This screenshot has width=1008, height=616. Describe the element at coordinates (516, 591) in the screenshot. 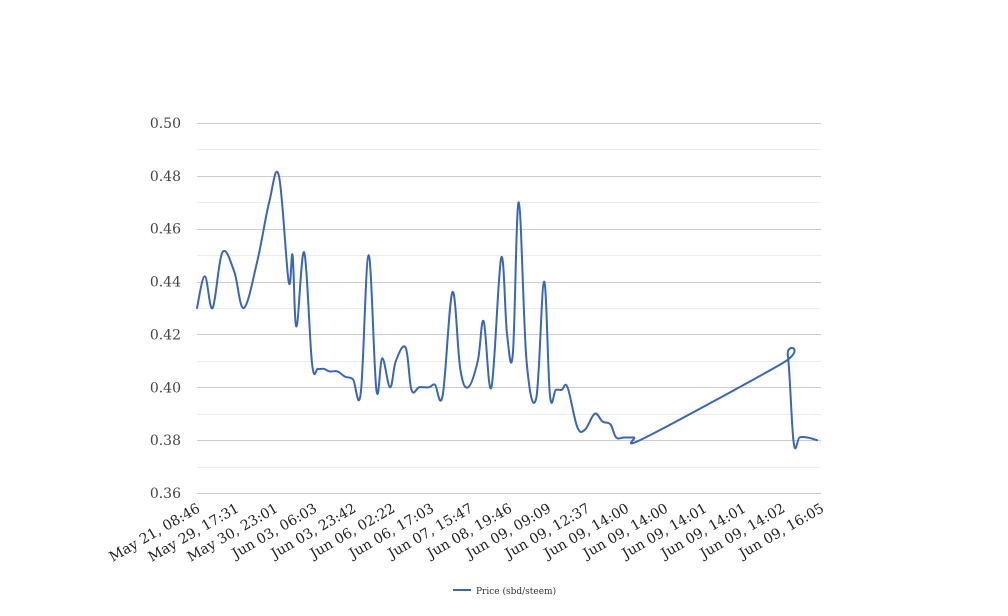

I see `legend-label: Price (sbd/steem)` at that location.